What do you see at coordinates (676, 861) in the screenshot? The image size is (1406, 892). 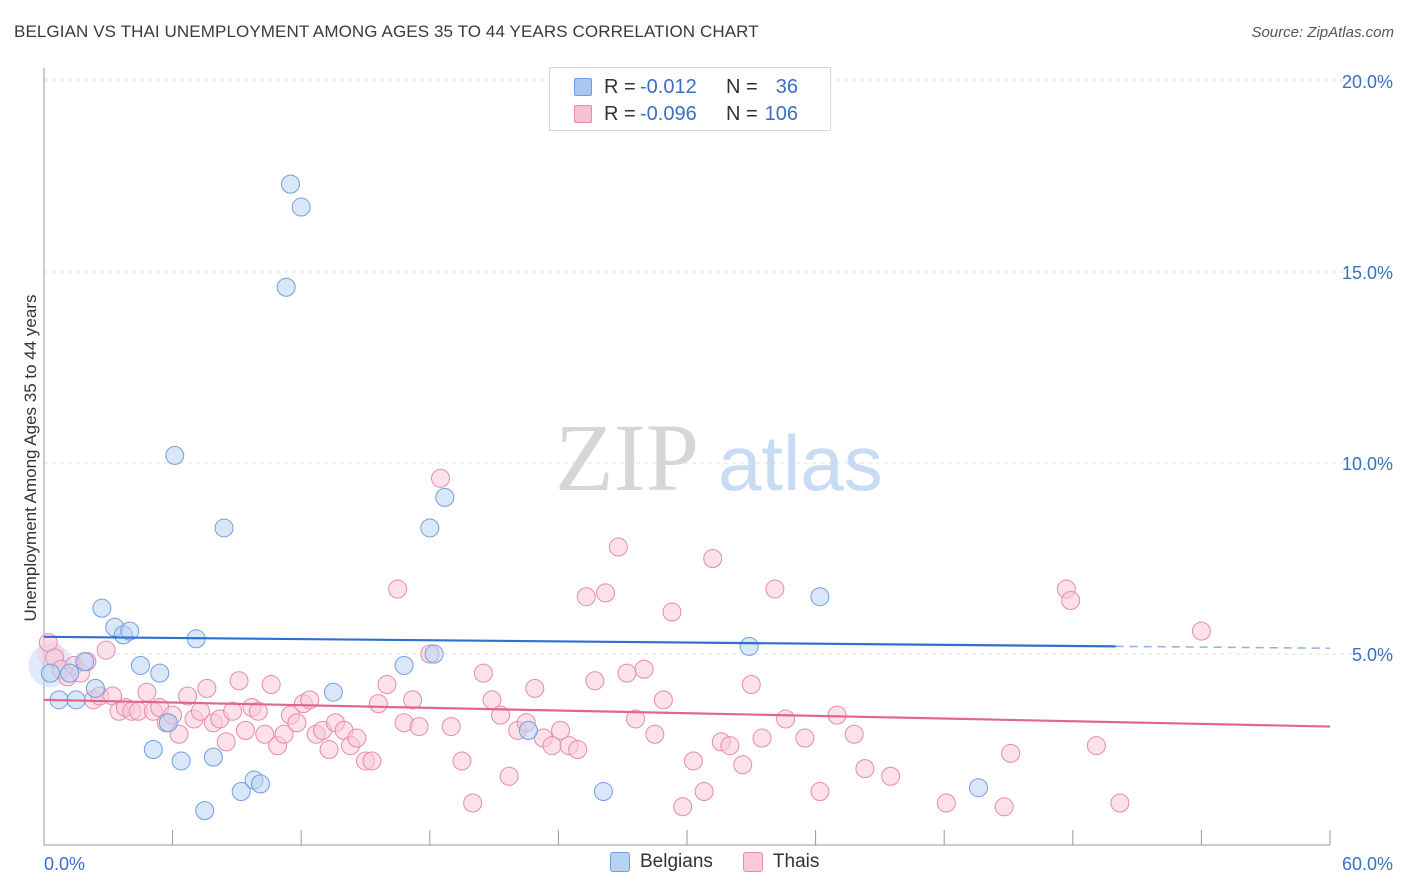 I see `legend-label-belgians: Belgians` at bounding box center [676, 861].